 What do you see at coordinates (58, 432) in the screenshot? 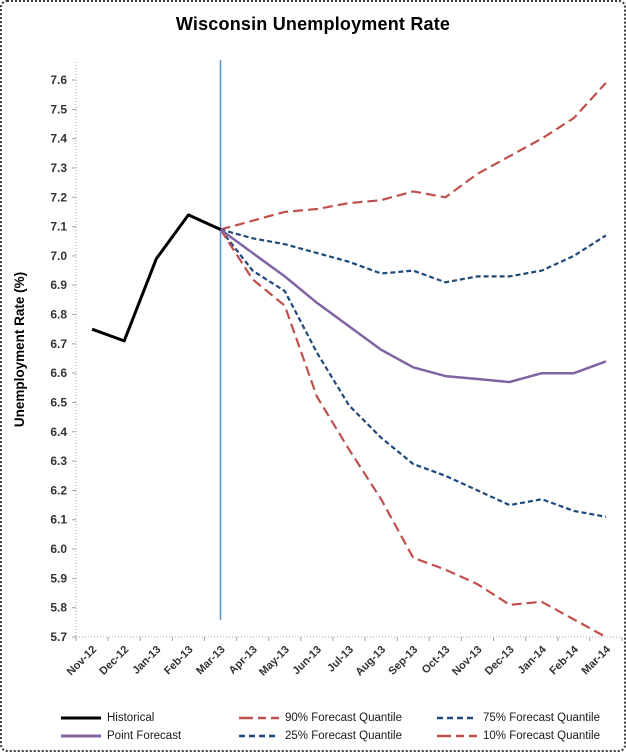
I see `y-tick-label: 6.4` at bounding box center [58, 432].